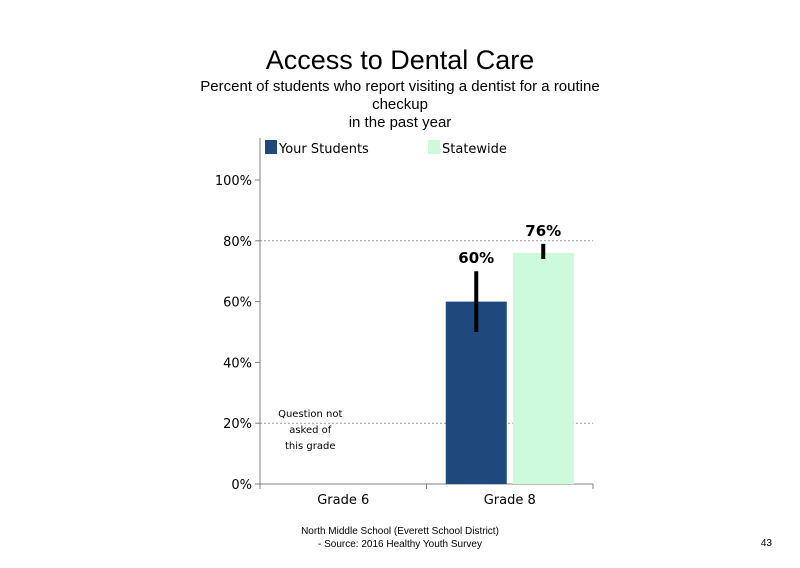  Describe the element at coordinates (510, 500) in the screenshot. I see `x-tick-label: Grade 8` at that location.